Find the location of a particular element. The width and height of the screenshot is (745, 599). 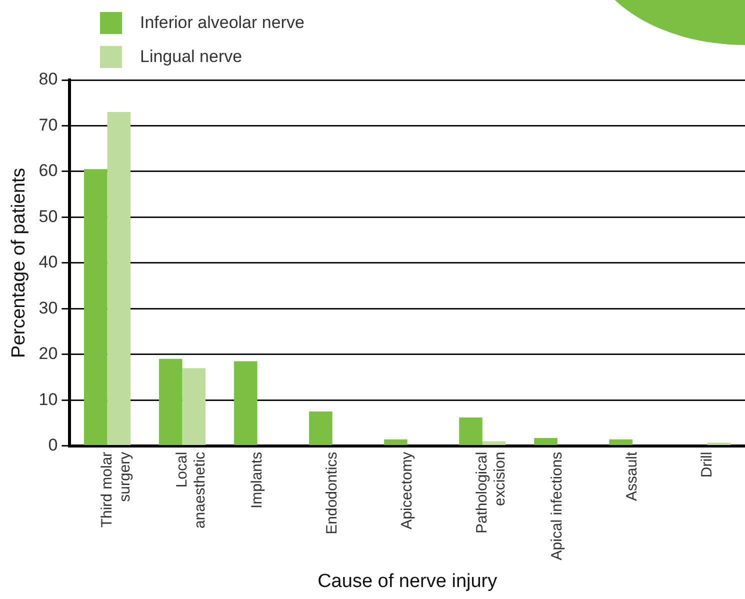

legend-label: Lingual nerve is located at coordinates (191, 57).